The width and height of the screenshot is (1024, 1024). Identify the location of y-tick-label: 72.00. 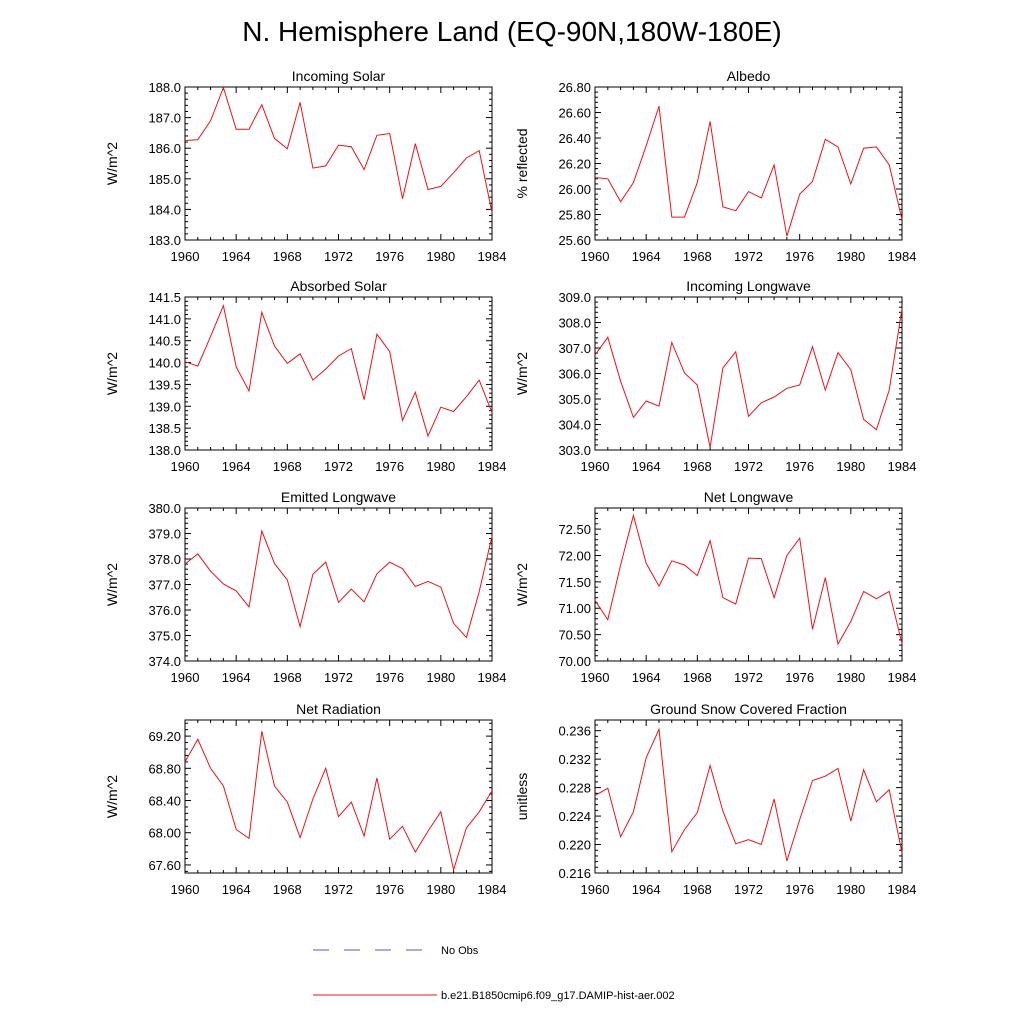
(574, 555).